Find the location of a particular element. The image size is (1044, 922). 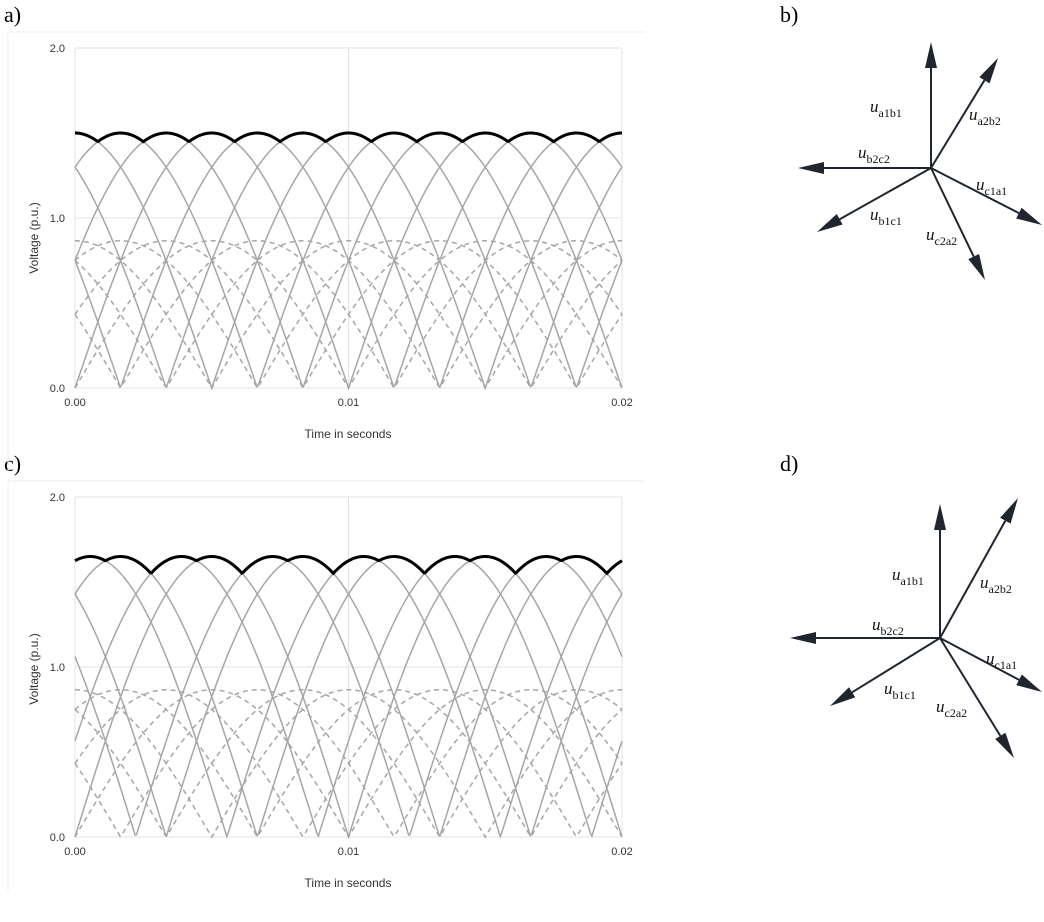

phasor-diagram-b: ua1b1 ua2b2 ub2c2 uc1a1 ub1c1 uc2a2 is located at coordinates (920, 161).